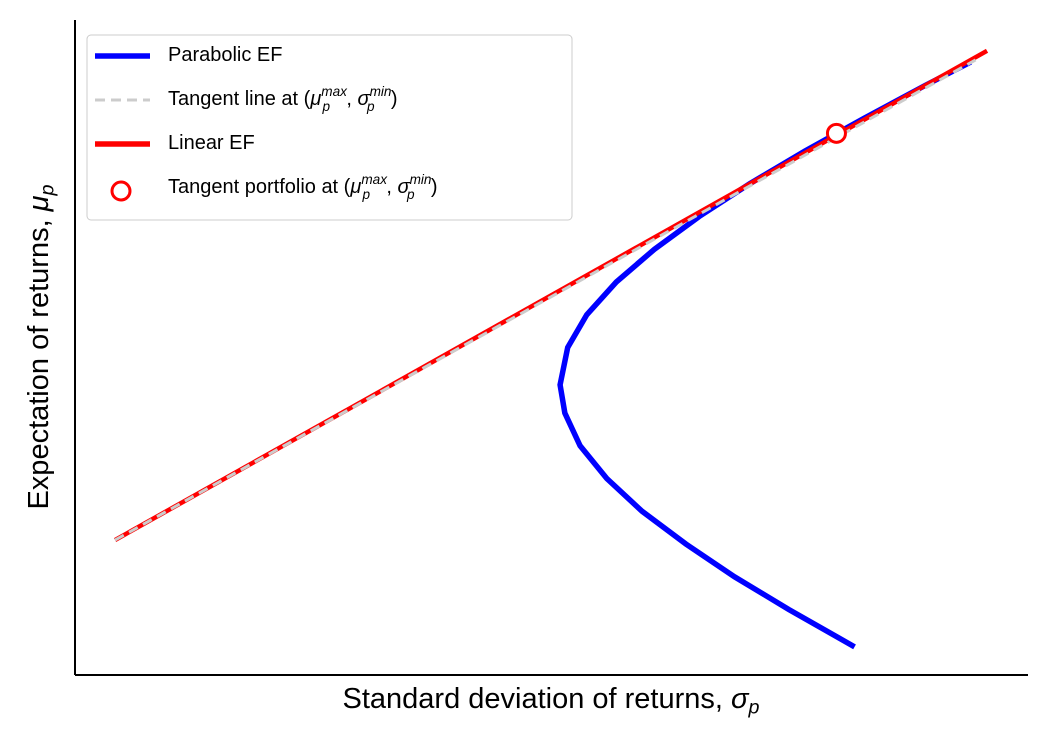  What do you see at coordinates (329, 127) in the screenshot?
I see `legend-frame` at bounding box center [329, 127].